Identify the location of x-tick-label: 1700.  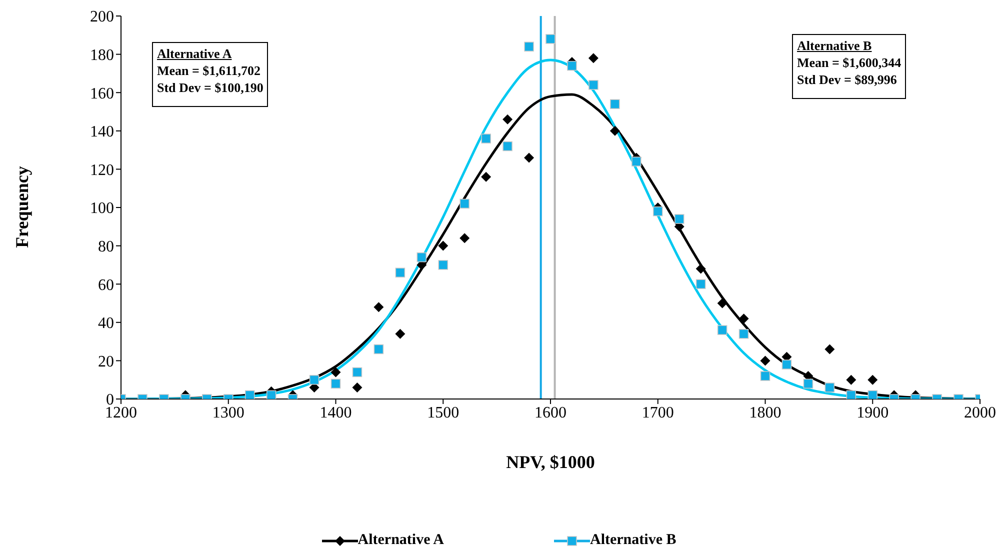
(658, 413).